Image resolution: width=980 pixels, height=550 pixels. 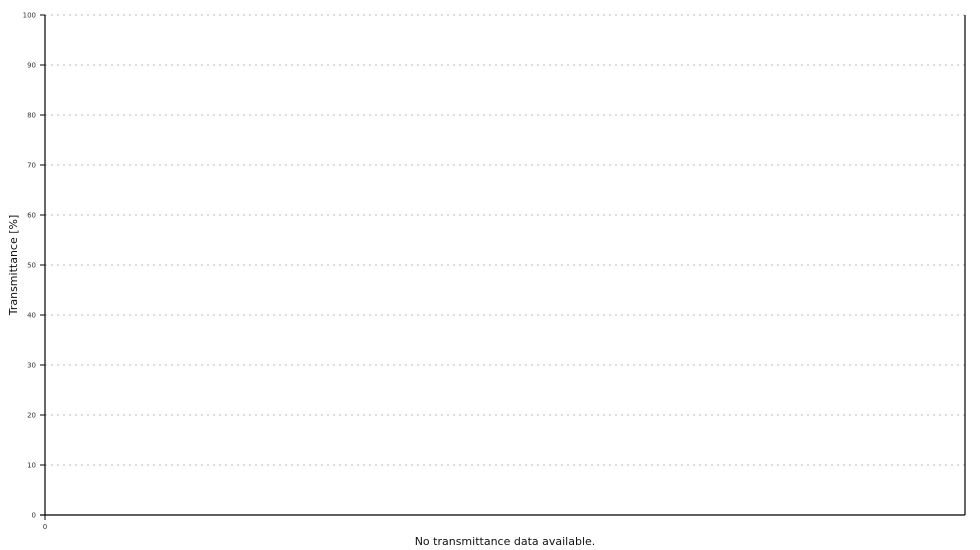 What do you see at coordinates (45, 527) in the screenshot?
I see `x-tick-label: 0` at bounding box center [45, 527].